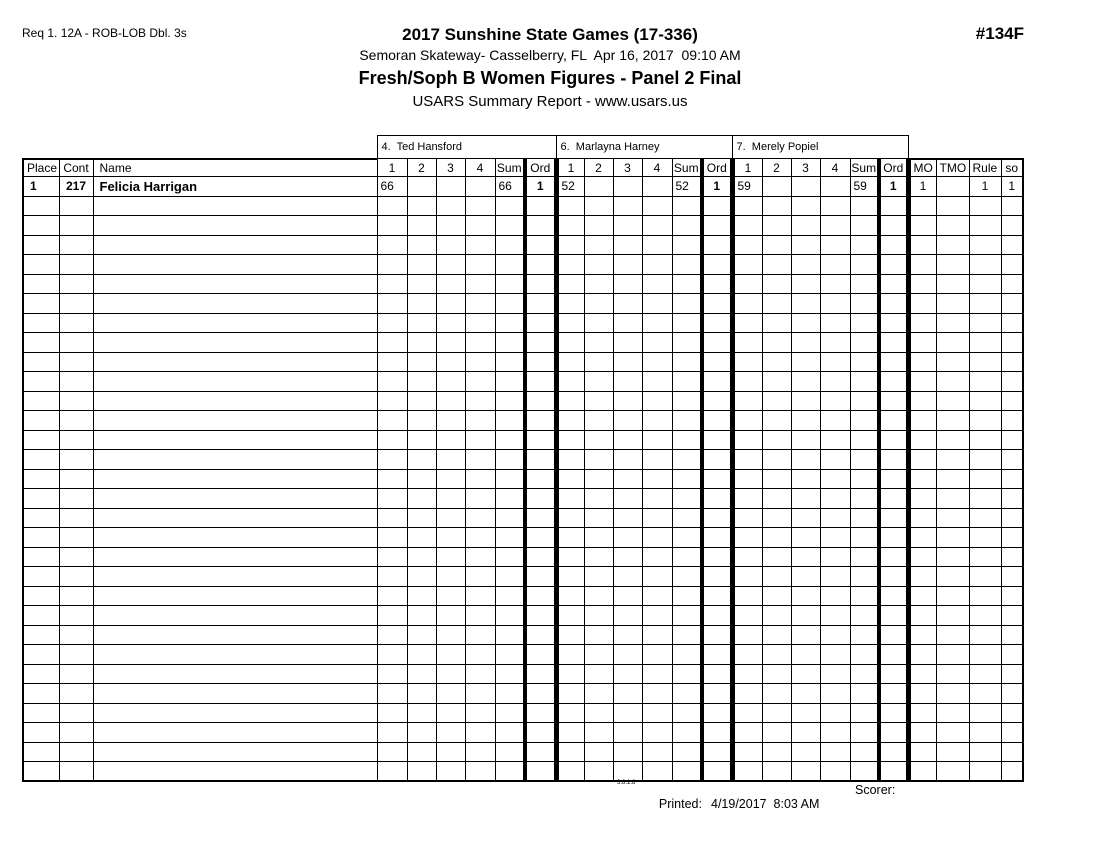 The height and width of the screenshot is (850, 1100). What do you see at coordinates (644, 147) in the screenshot?
I see `judge-band-2: 6. Marlayna Harney` at bounding box center [644, 147].